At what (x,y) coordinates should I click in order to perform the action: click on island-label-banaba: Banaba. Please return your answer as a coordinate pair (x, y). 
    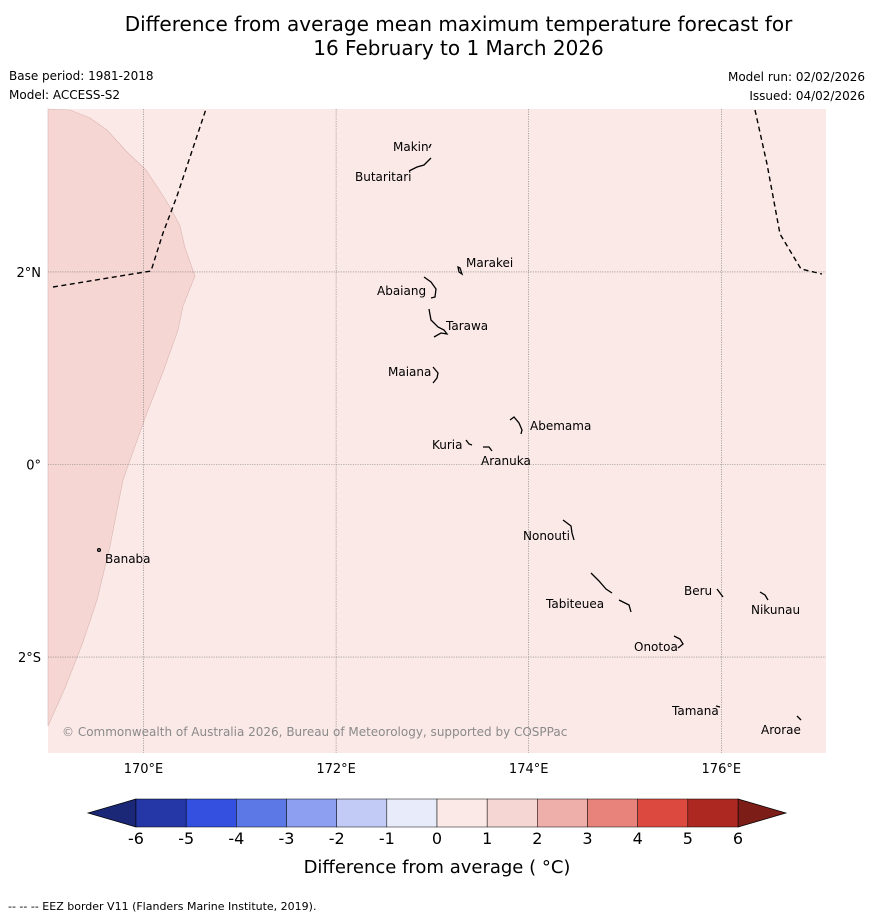
    Looking at the image, I should click on (128, 559).